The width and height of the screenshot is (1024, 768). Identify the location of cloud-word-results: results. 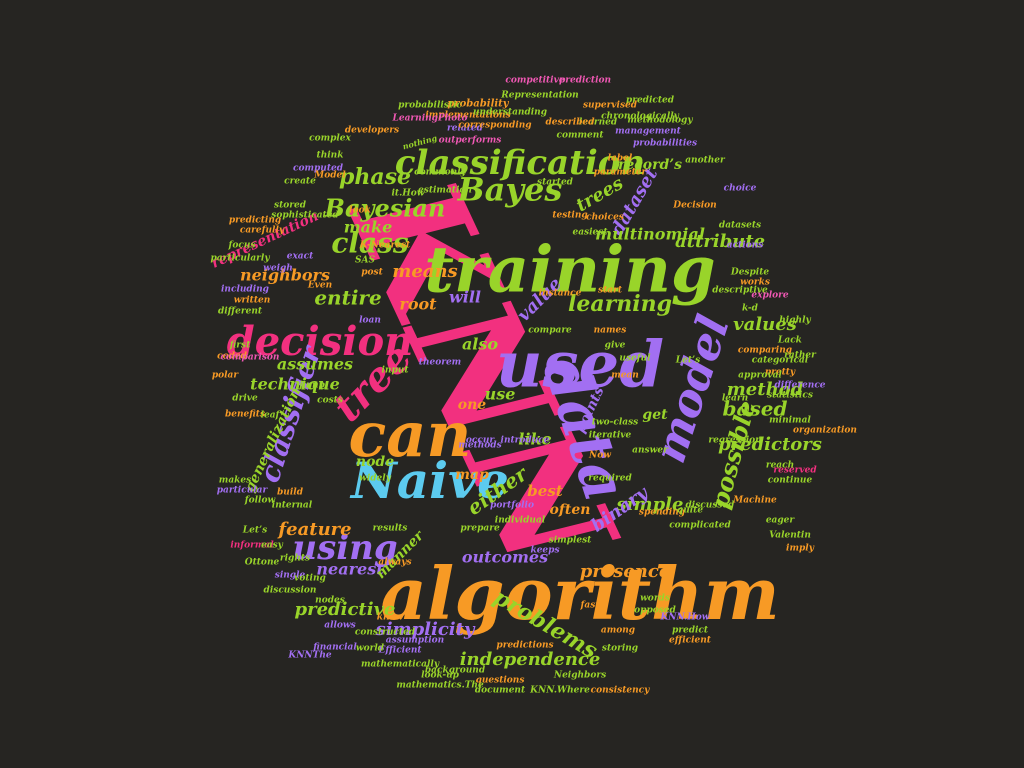
(390, 529).